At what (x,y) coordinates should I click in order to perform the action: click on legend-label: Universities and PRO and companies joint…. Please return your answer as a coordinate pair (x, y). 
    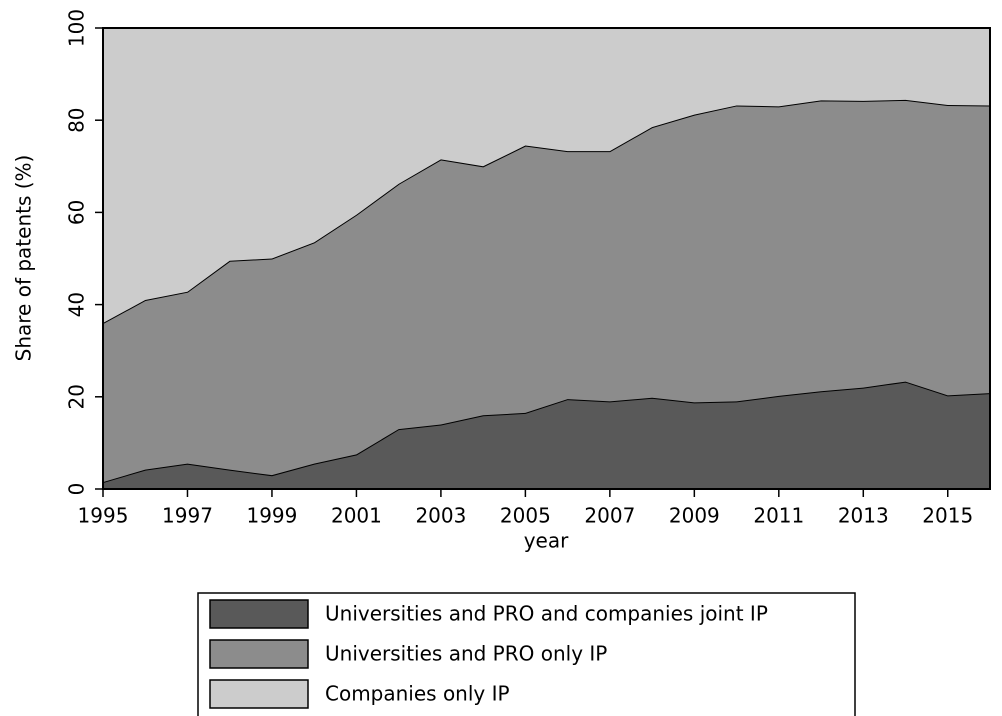
    Looking at the image, I should click on (546, 614).